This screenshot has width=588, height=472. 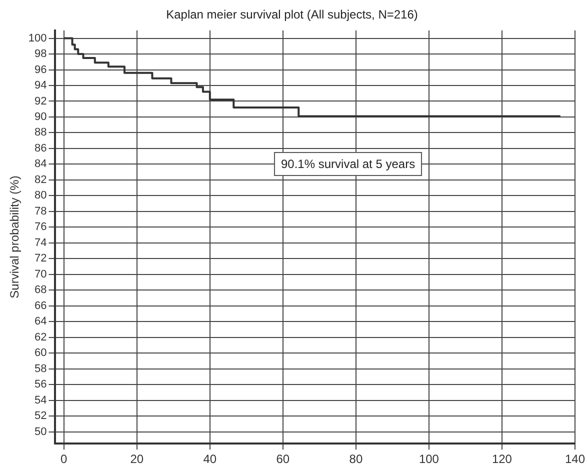 I want to click on y-tick-label: 92, so click(x=40, y=101).